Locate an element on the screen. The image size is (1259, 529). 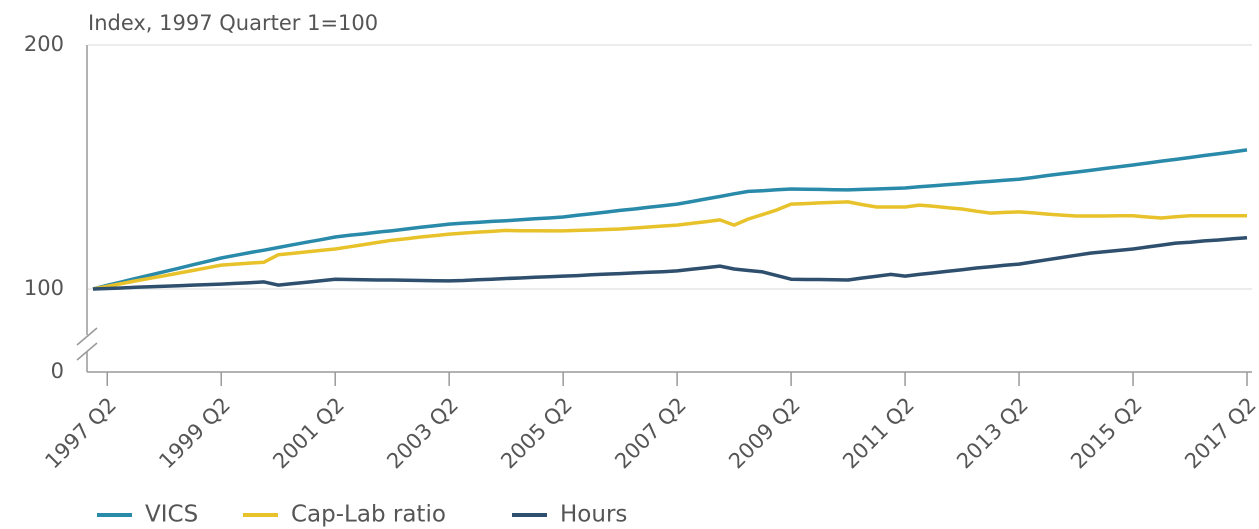
x-tick-label: 1997 Q2 is located at coordinates (80, 433).